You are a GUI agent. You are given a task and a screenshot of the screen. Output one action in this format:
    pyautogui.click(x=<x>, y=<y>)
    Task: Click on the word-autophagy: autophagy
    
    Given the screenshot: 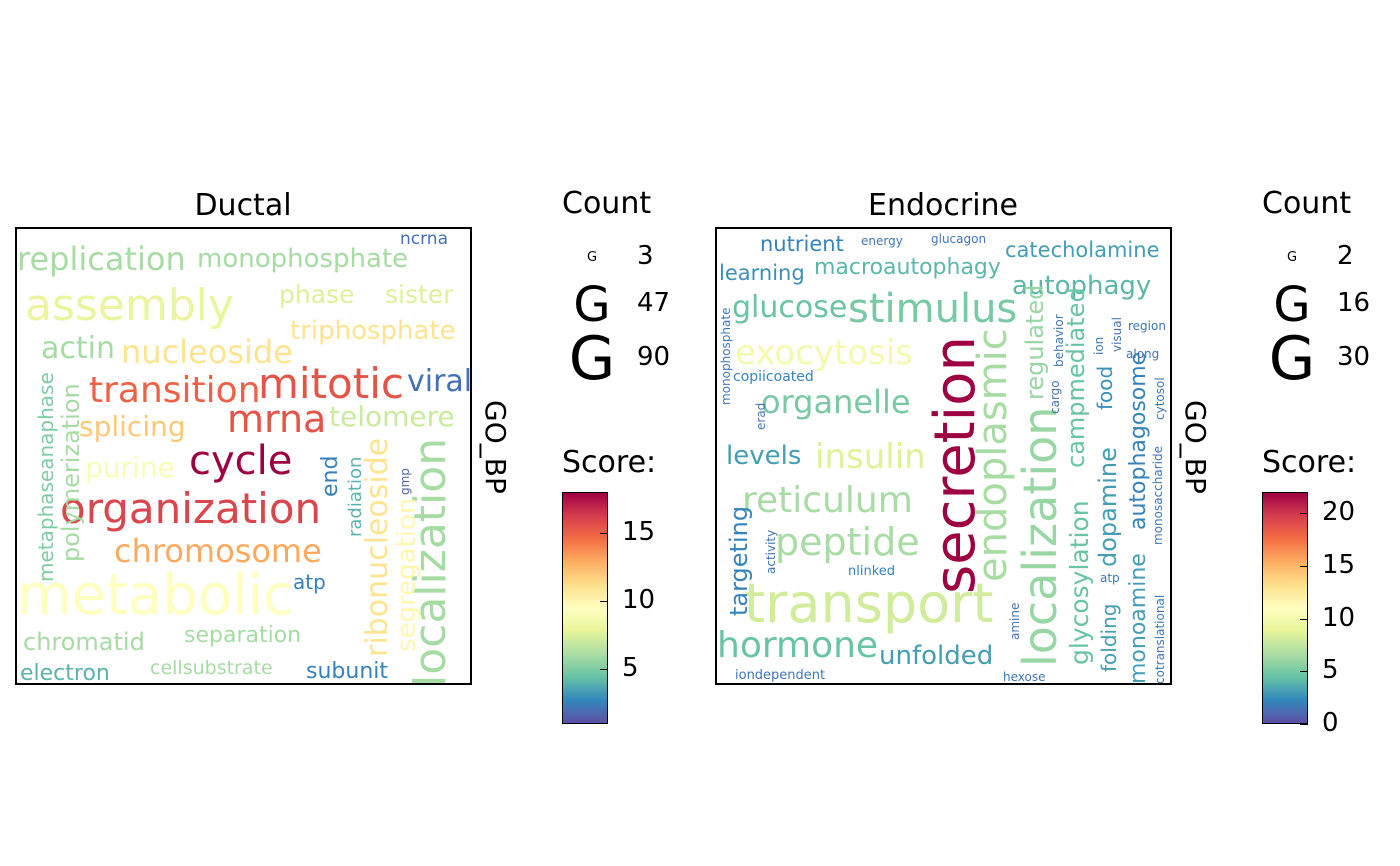 What is the action you would take?
    pyautogui.click(x=1081, y=286)
    